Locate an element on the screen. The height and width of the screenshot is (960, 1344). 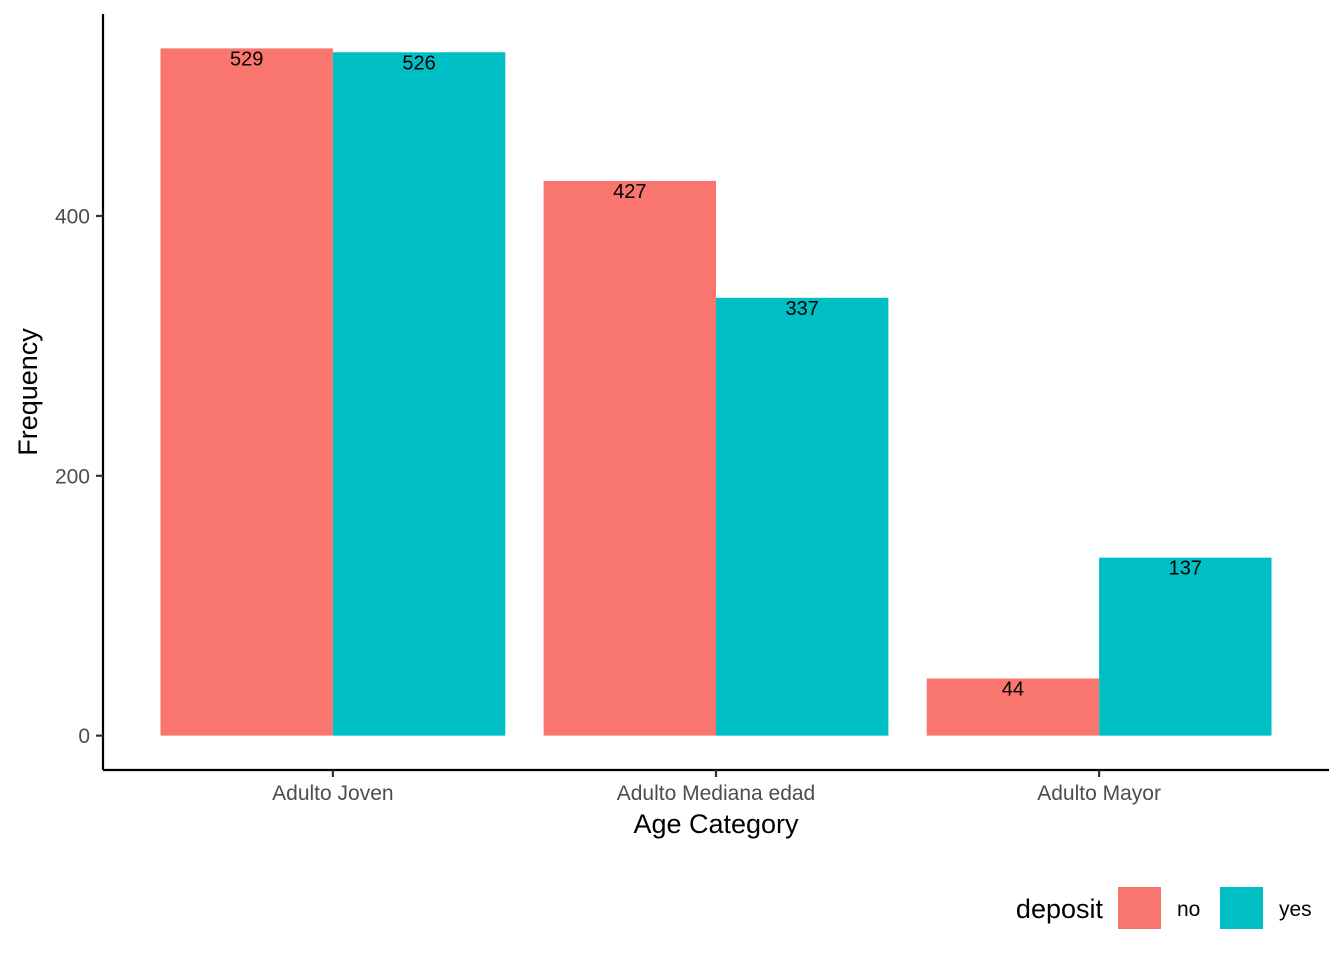
data-label-no-2: 427 is located at coordinates (629, 192).